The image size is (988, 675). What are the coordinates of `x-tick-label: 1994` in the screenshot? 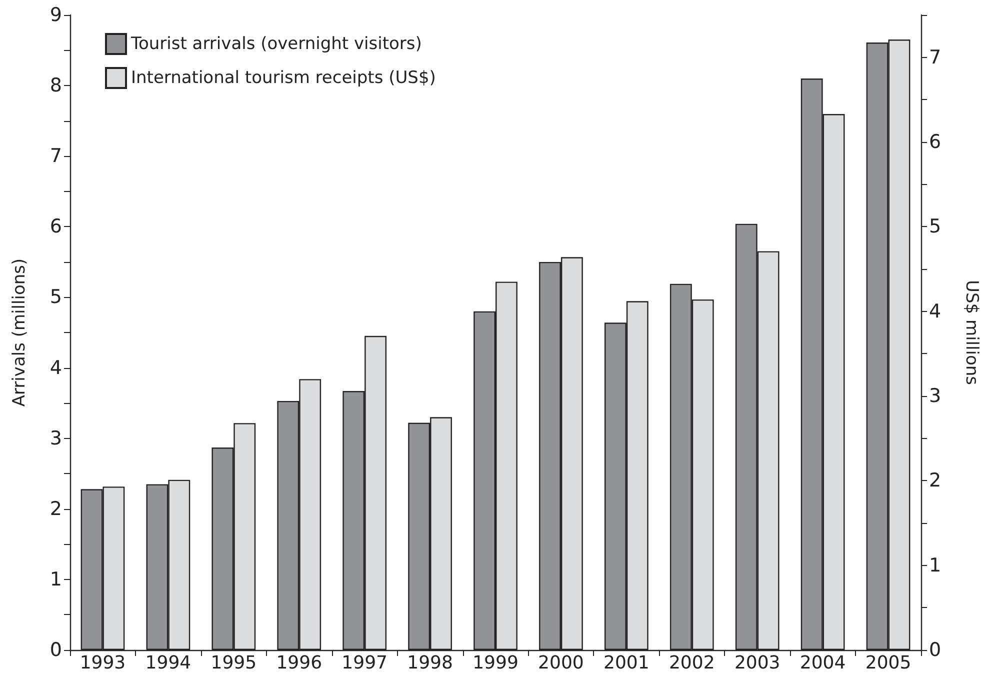 It's located at (168, 663).